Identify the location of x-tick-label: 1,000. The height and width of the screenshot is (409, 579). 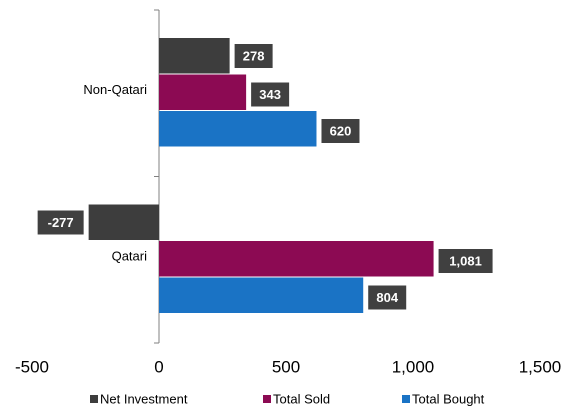
(413, 366).